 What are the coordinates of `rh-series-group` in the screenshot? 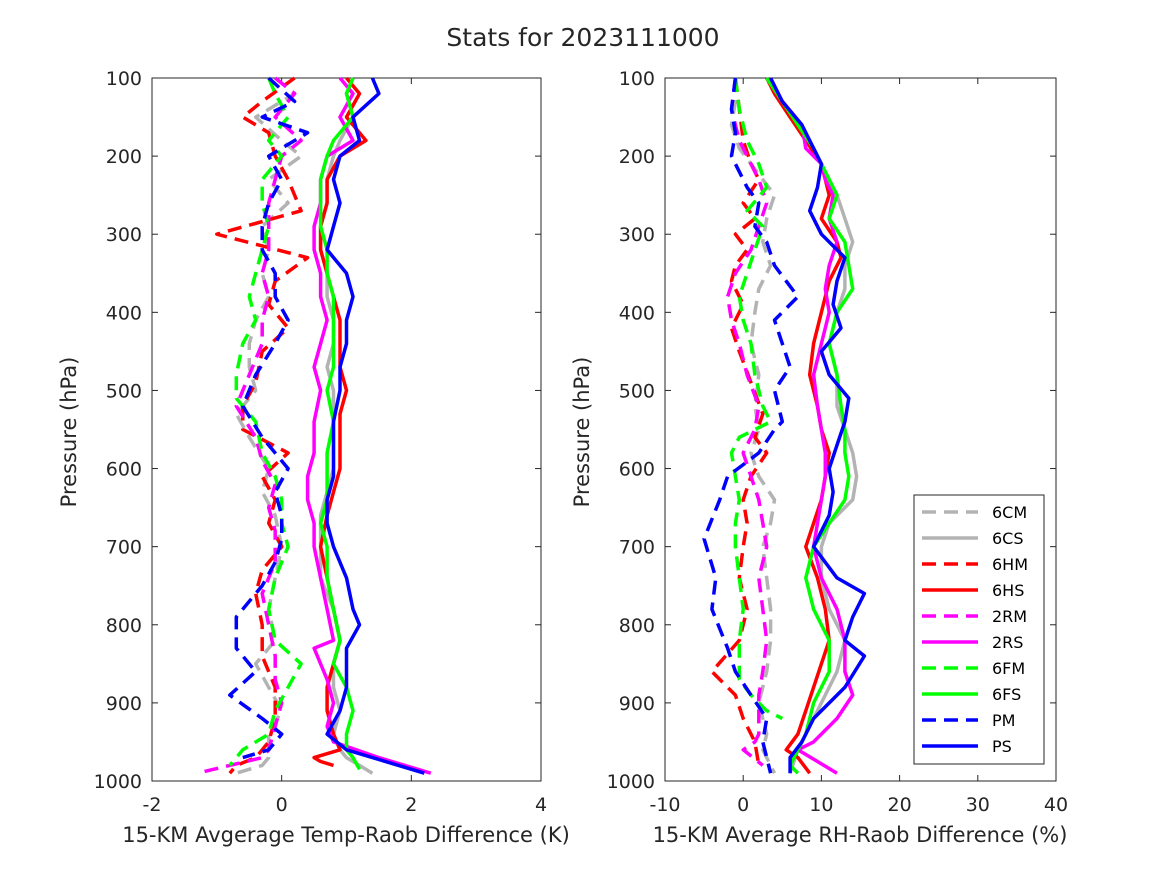 It's located at (784, 426).